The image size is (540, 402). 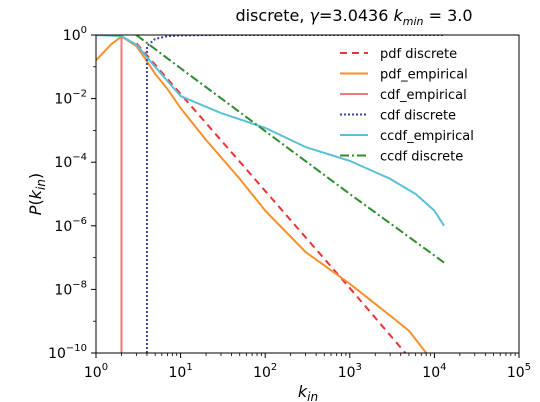 What do you see at coordinates (423, 95) in the screenshot?
I see `legend-label: cdf_empirical` at bounding box center [423, 95].